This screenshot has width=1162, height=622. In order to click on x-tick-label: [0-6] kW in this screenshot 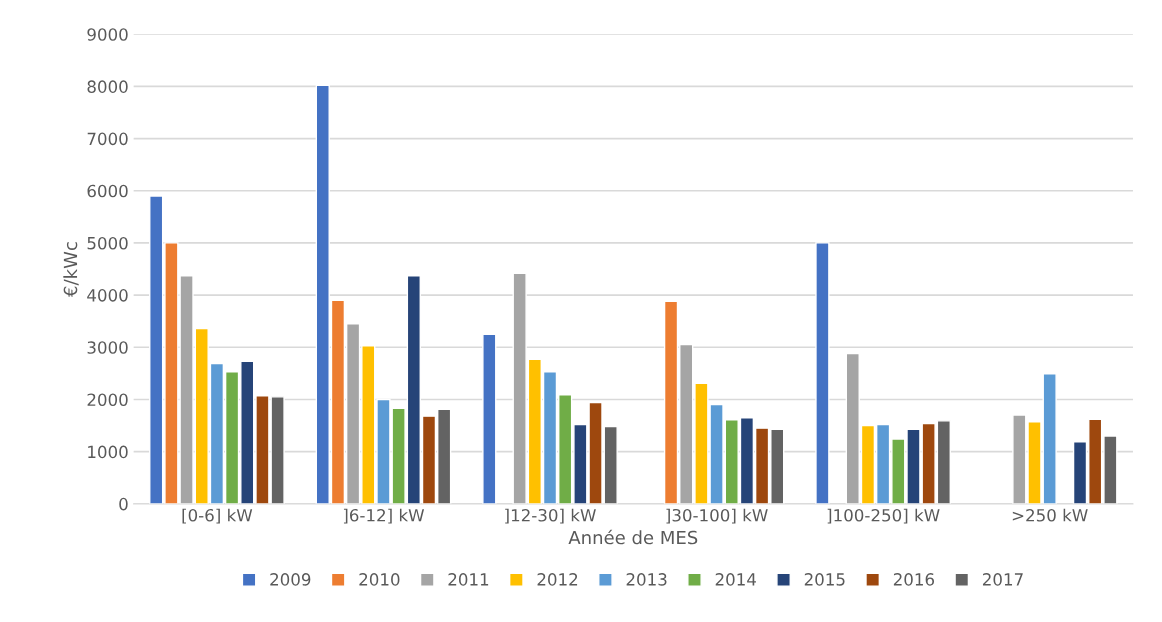, I will do `click(217, 516)`.